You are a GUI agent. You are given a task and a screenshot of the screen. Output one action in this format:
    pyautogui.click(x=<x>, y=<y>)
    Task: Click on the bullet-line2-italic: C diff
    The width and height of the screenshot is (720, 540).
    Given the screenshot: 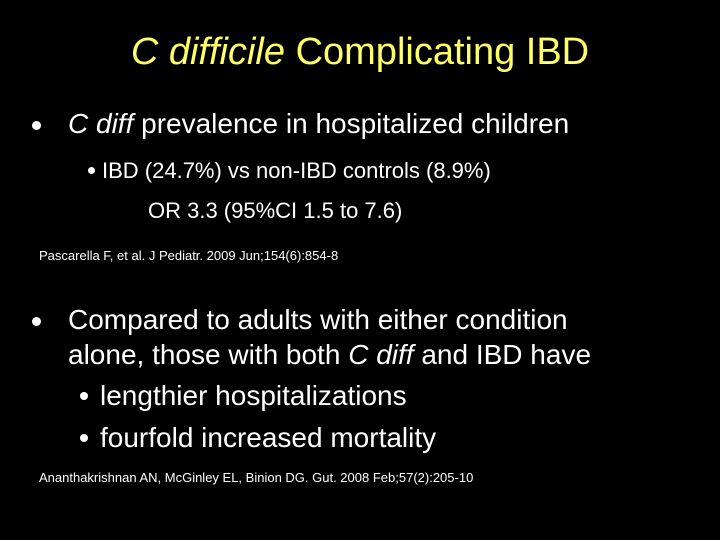 What is the action you would take?
    pyautogui.click(x=381, y=354)
    